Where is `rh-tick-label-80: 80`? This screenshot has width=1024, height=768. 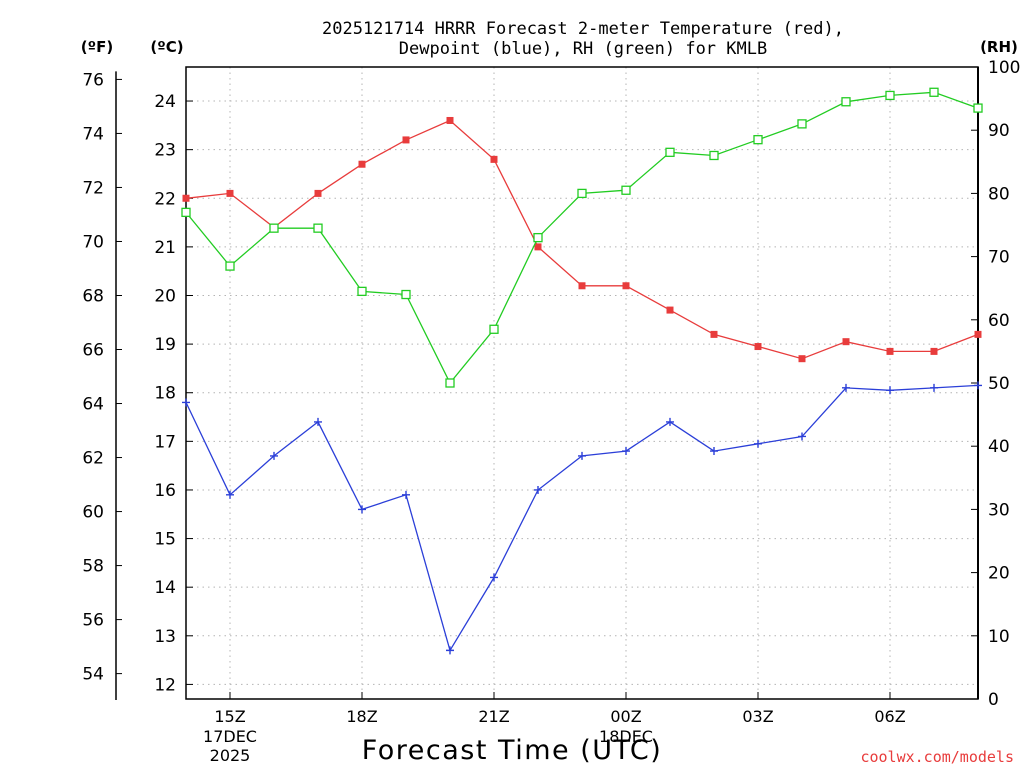
rh-tick-label-80: 80 is located at coordinates (999, 194).